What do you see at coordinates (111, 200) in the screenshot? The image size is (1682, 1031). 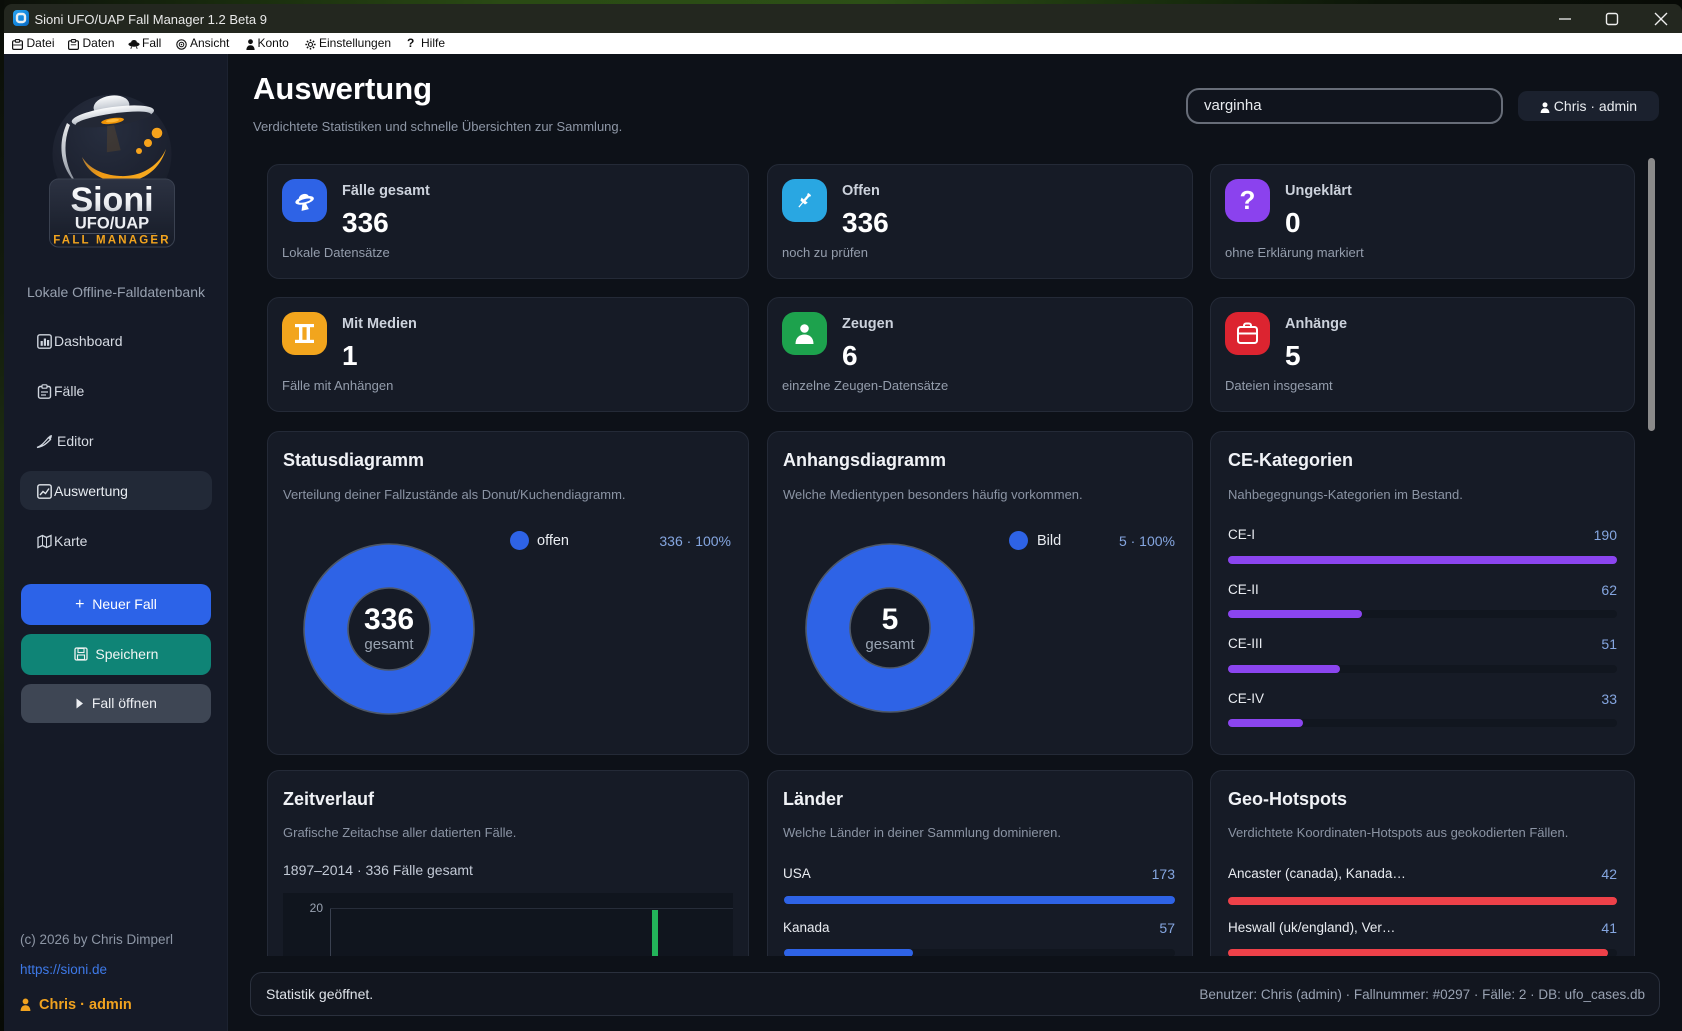 I see `svg-text: Sioni` at bounding box center [111, 200].